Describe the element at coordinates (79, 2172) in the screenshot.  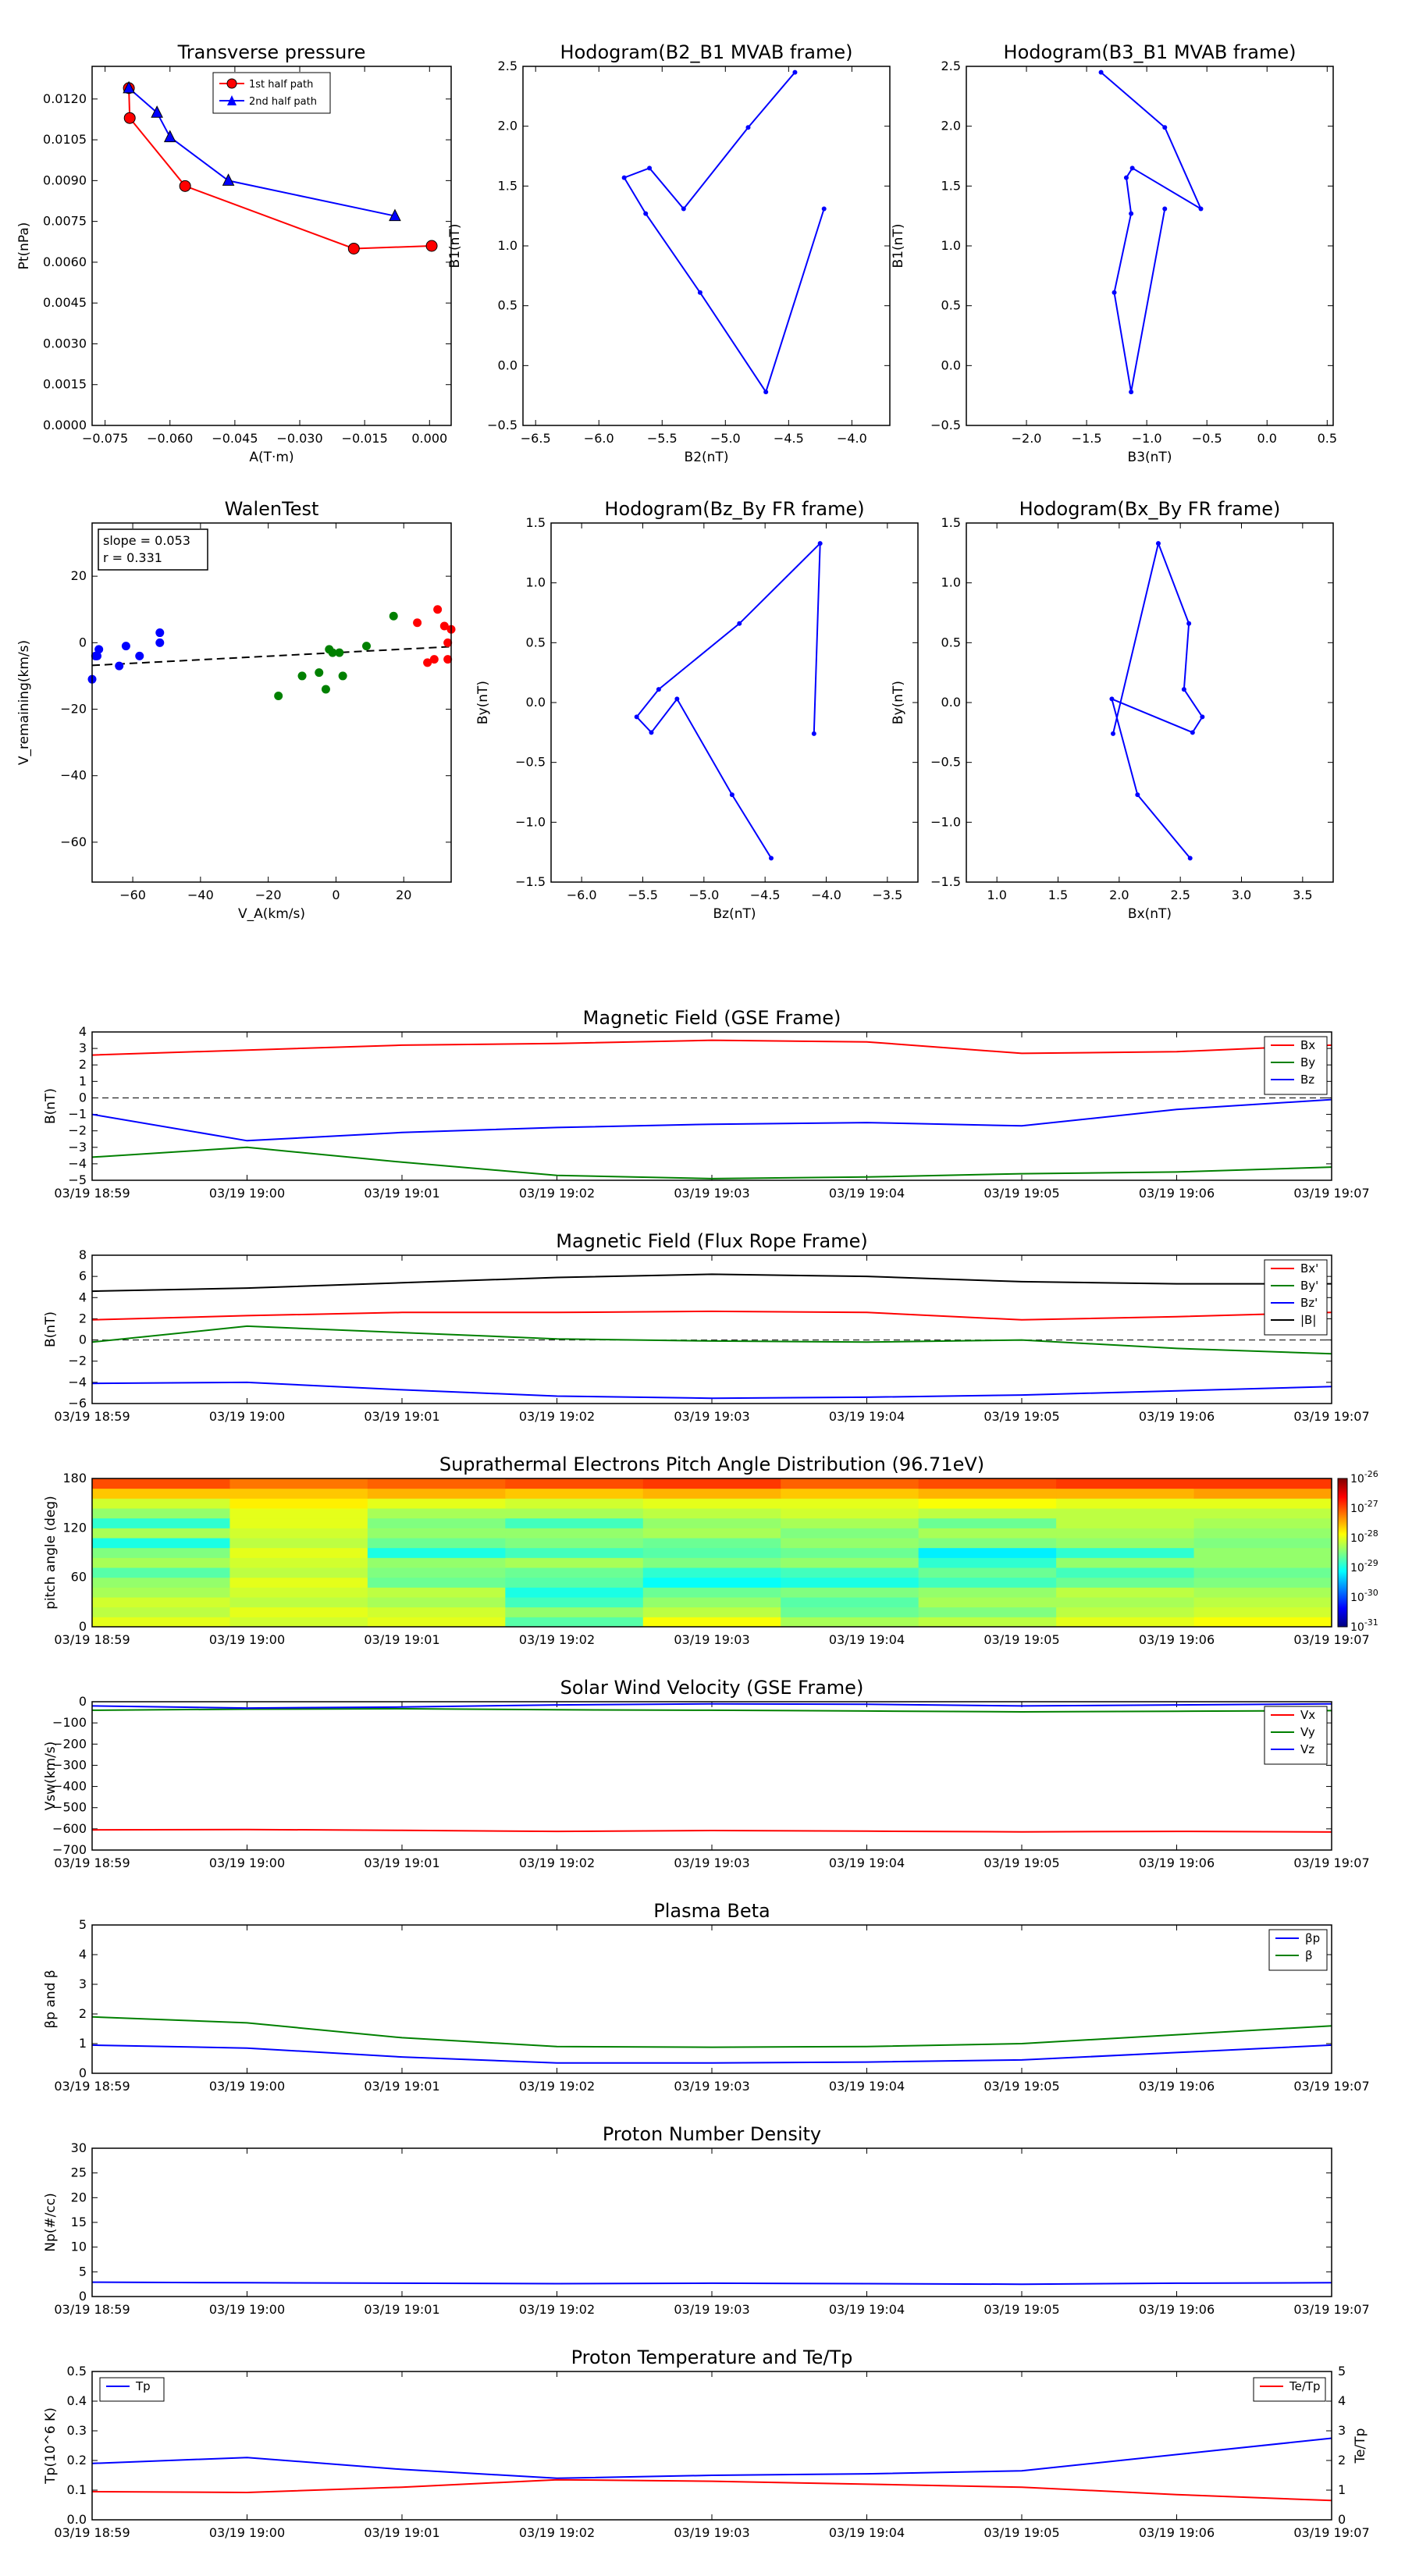
I see `y-tick-label: 25` at that location.